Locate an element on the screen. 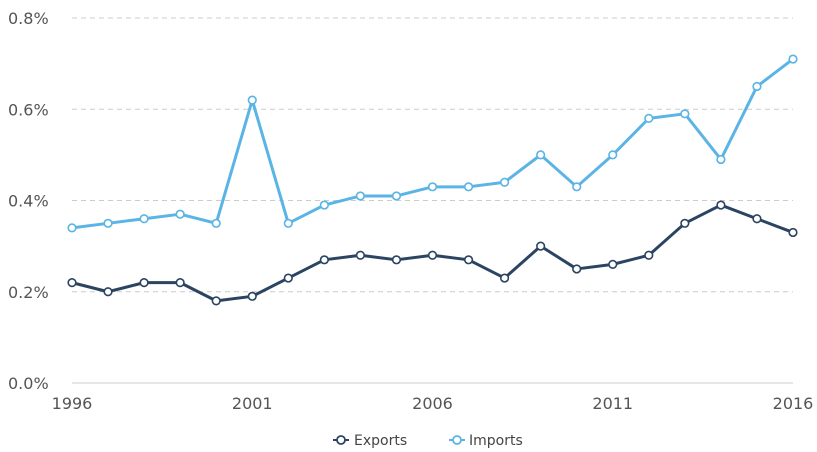 Image resolution: width=817 pixels, height=452 pixels. y-tick-label: 0.0% is located at coordinates (28, 383).